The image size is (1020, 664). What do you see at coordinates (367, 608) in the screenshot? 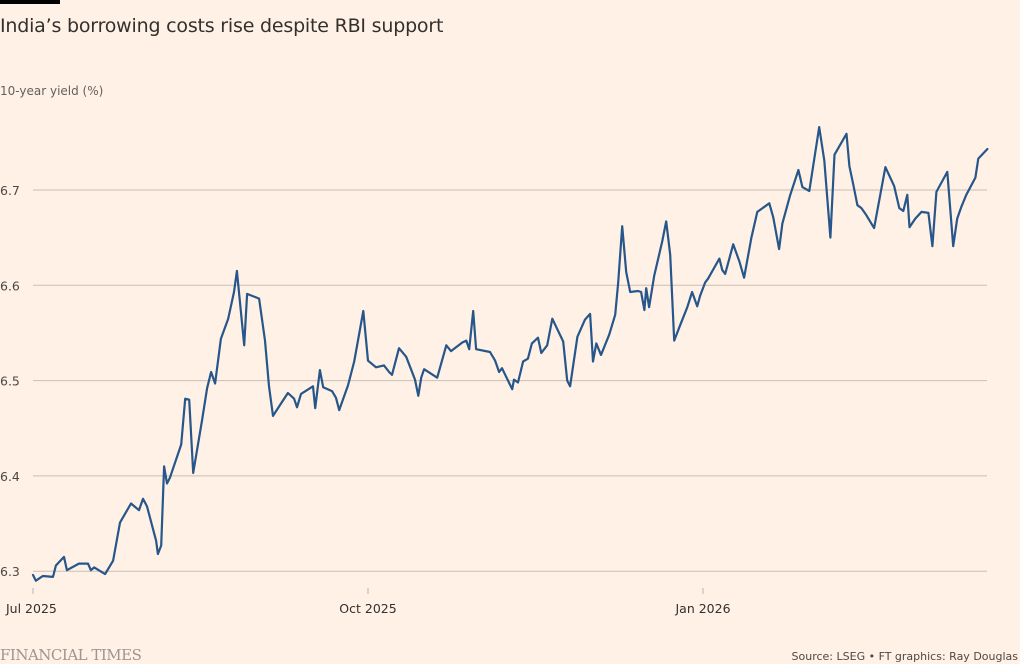
I see `x-tick-label: Oct 2025` at bounding box center [367, 608].